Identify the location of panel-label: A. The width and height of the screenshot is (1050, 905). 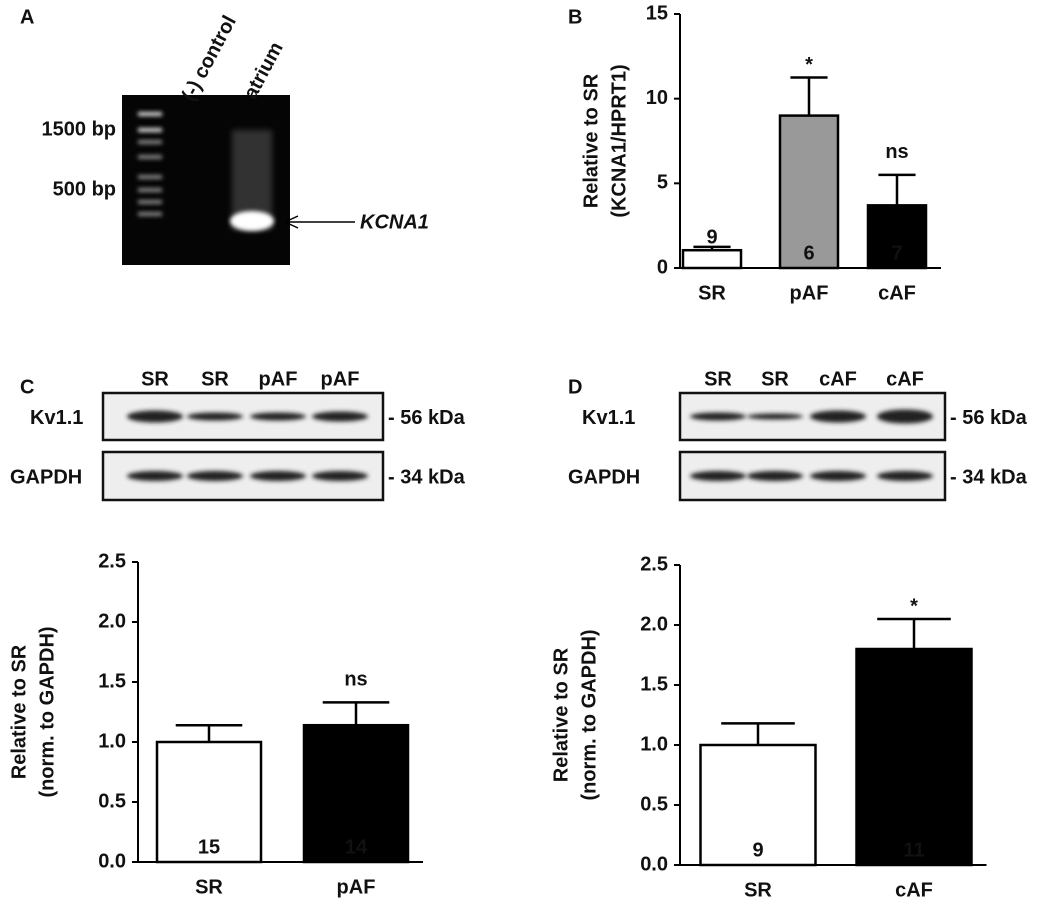
(27, 17).